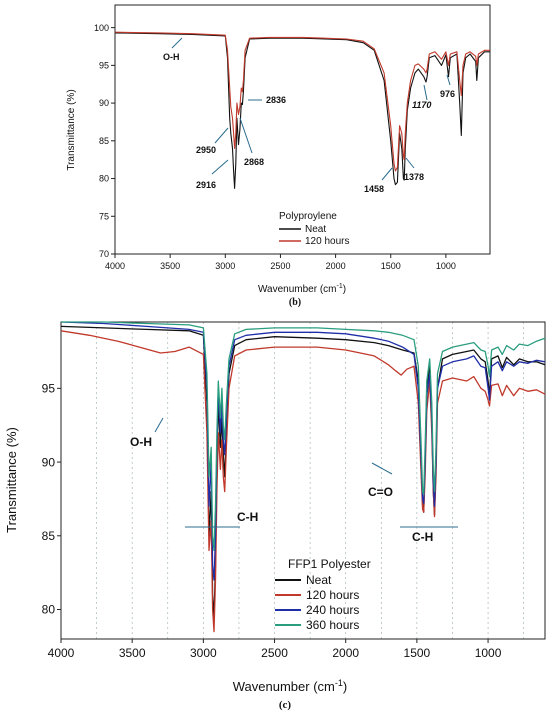  I want to click on b-y-tick-label: 90, so click(104, 103).